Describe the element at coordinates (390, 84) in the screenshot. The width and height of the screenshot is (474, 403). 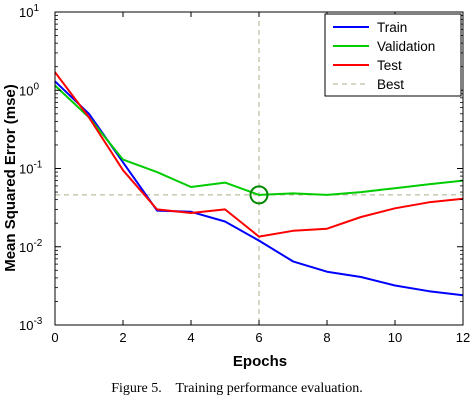
I see `legend-label-best: Best` at that location.